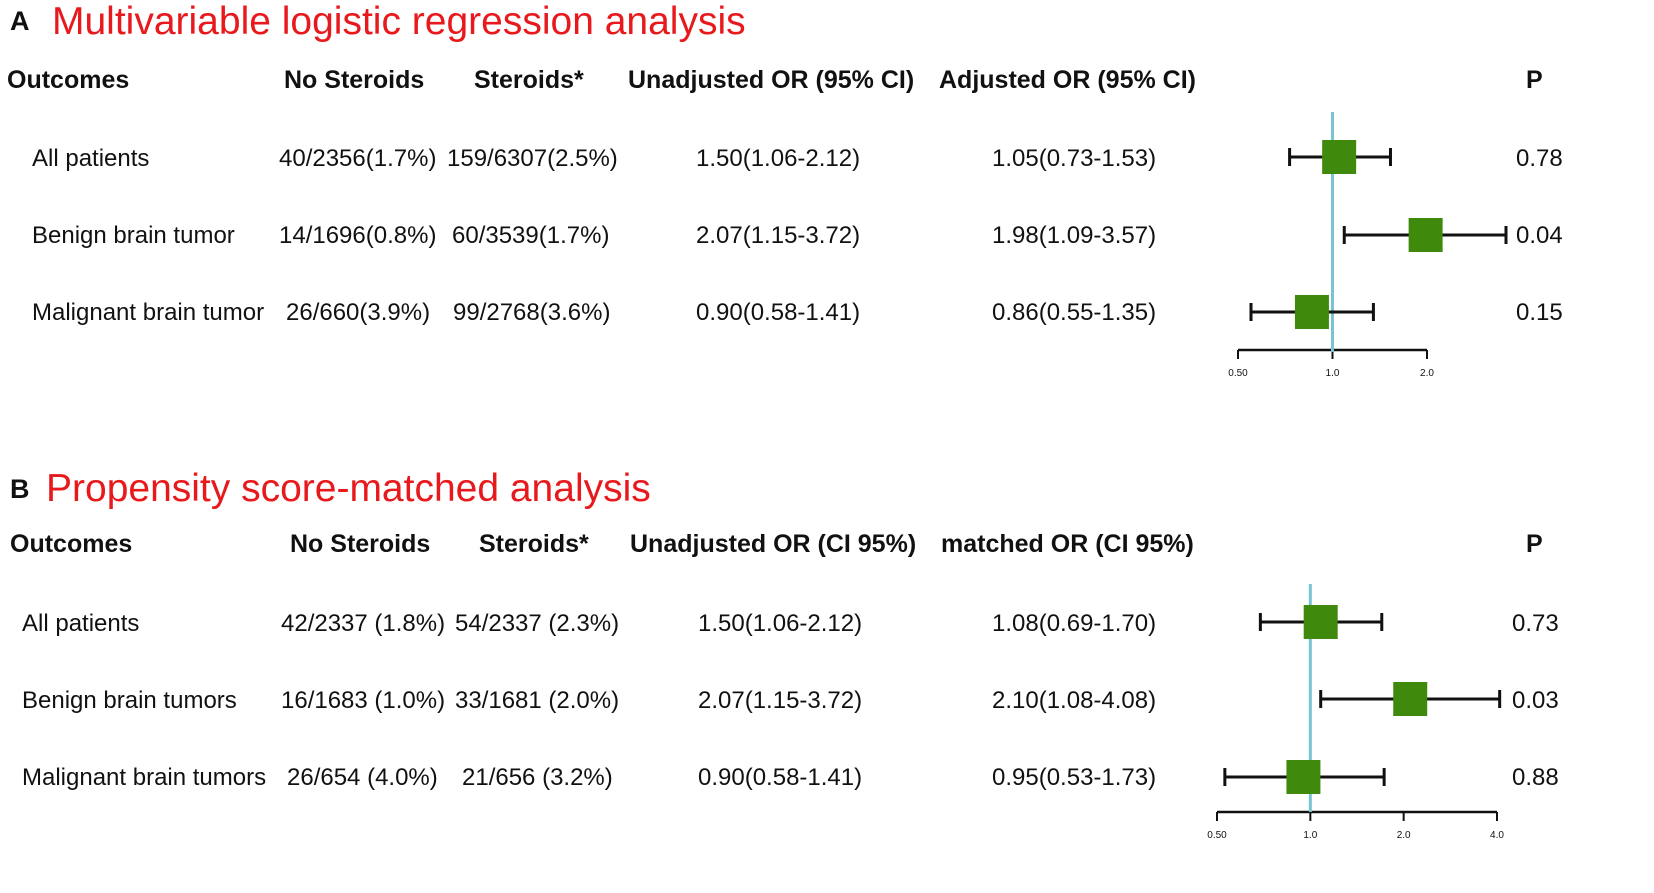  I want to click on row-no-steroids: 14/1696(0.8%), so click(358, 235).